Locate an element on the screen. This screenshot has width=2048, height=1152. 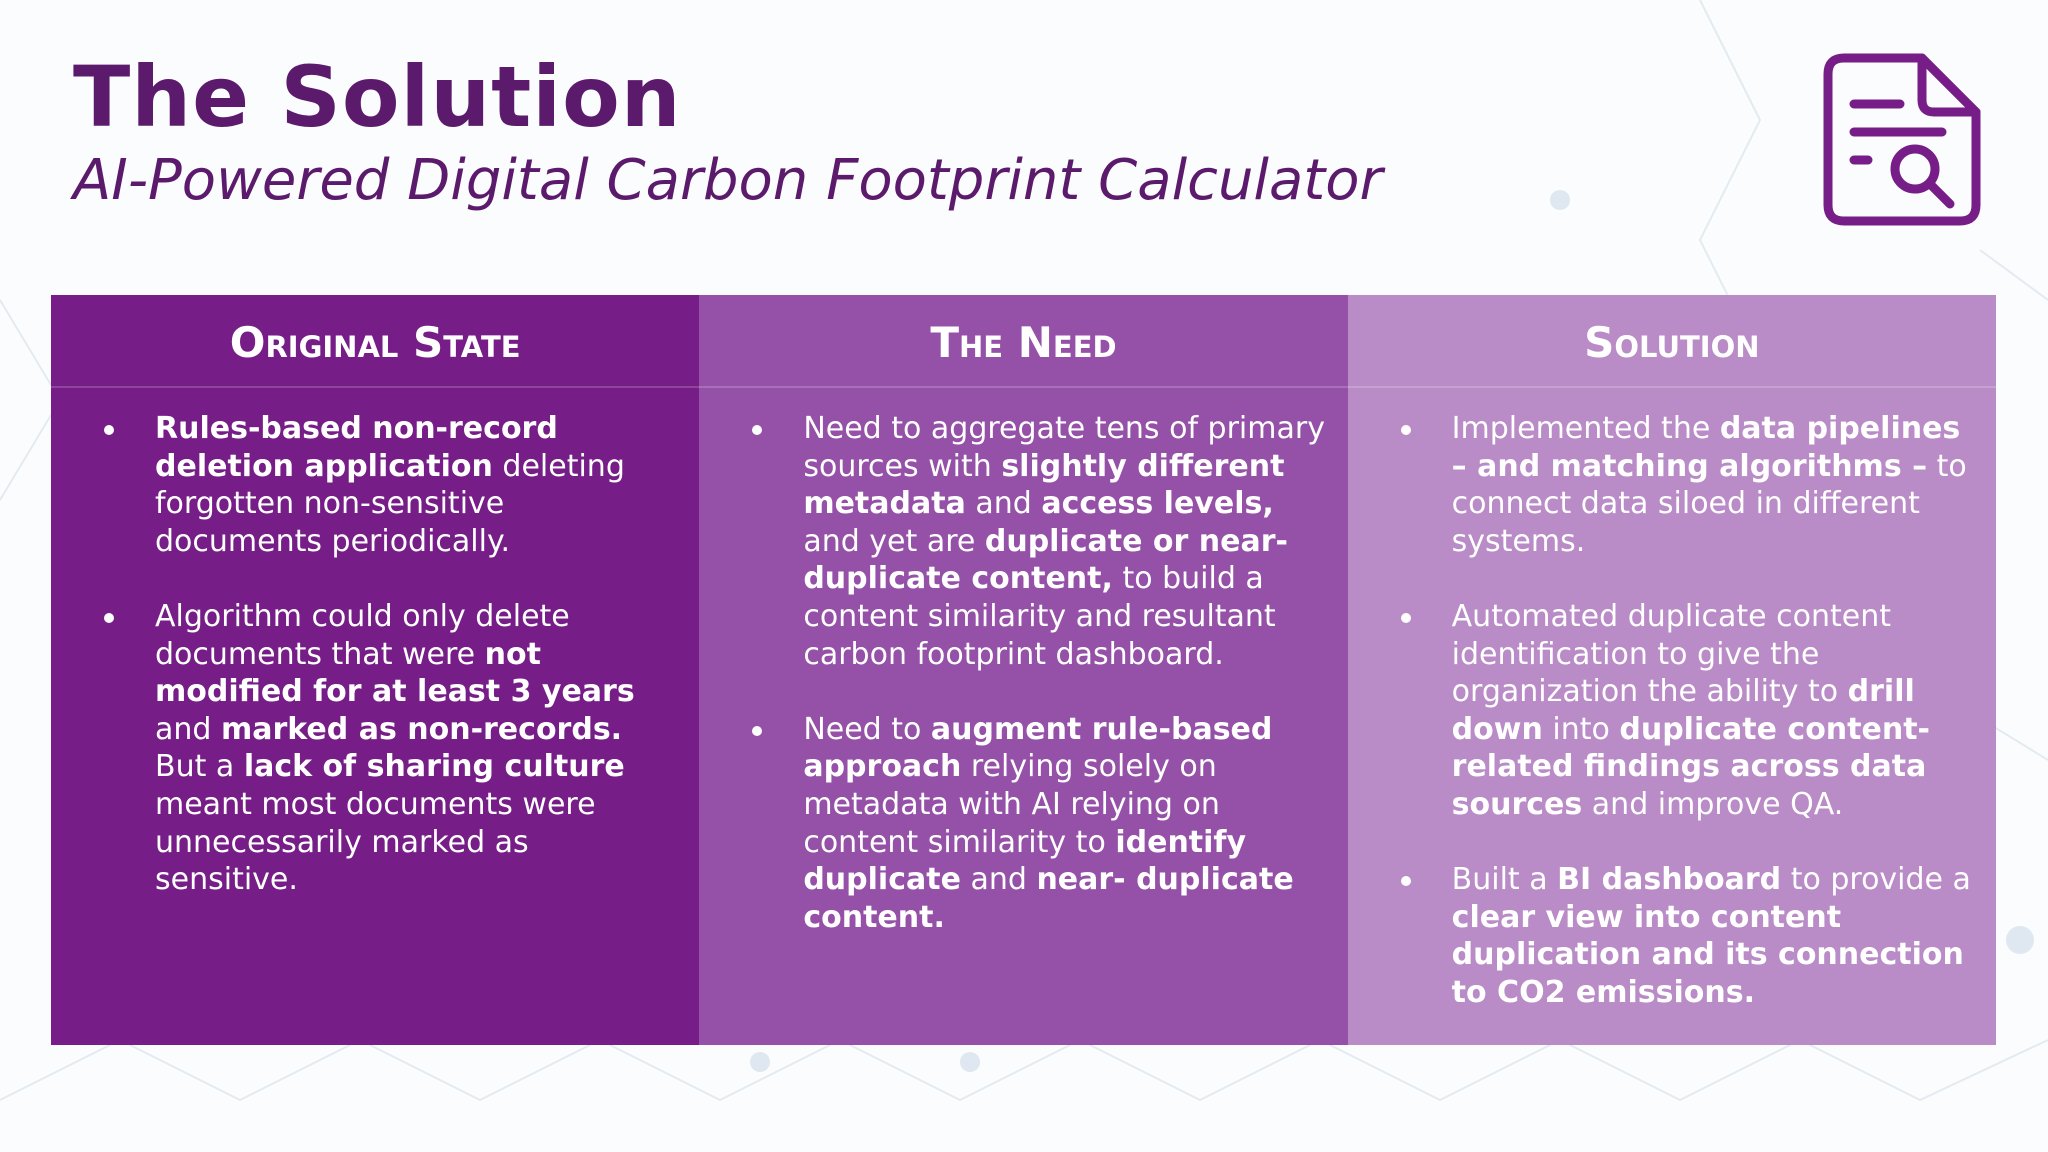
document-search-icon is located at coordinates (1902, 139).